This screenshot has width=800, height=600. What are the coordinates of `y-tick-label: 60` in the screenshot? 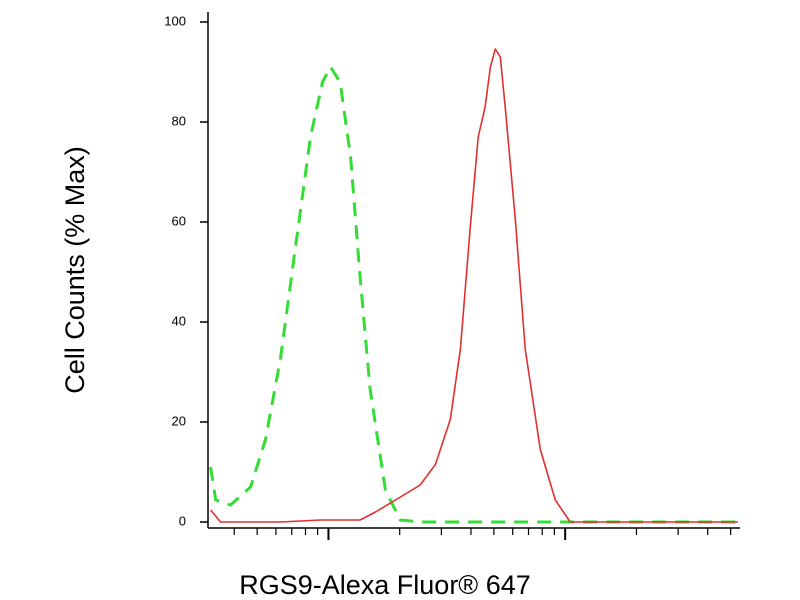 It's located at (179, 220).